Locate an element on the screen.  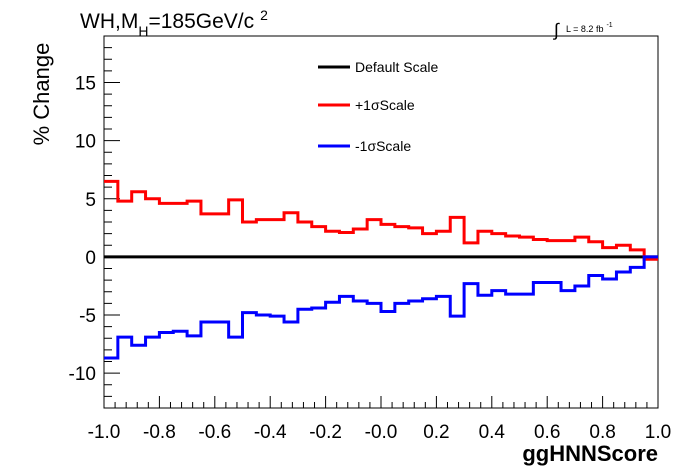
x-axis-tick-labels: -1.0 -0.8 -0.6 -0.4 -0.2 -0.0 0.2 0.4 0.6 0.8 1.0 is located at coordinates (380, 432).